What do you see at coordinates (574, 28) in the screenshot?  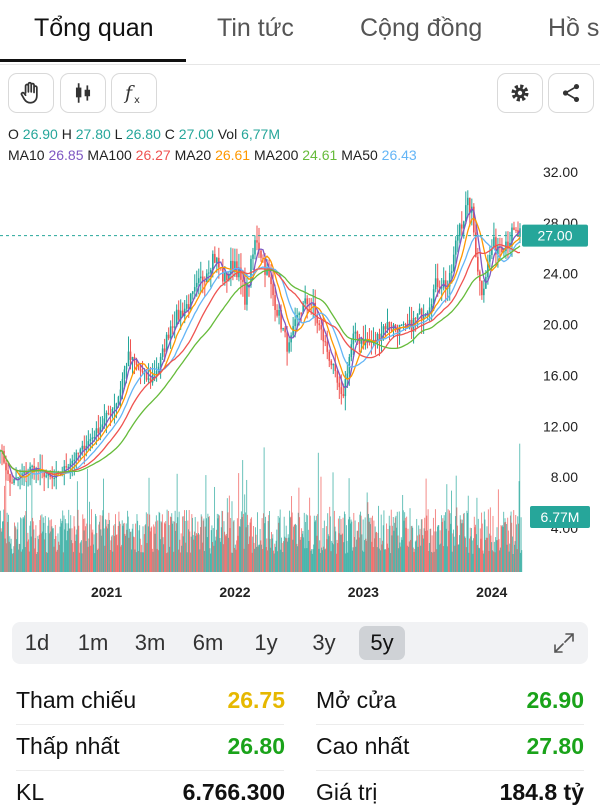 I see `tab-profile: Hồ s` at bounding box center [574, 28].